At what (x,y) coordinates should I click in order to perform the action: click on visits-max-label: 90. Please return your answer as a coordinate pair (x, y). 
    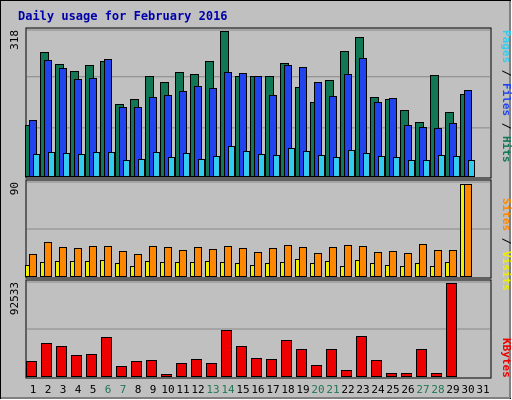
    Looking at the image, I should click on (14, 188).